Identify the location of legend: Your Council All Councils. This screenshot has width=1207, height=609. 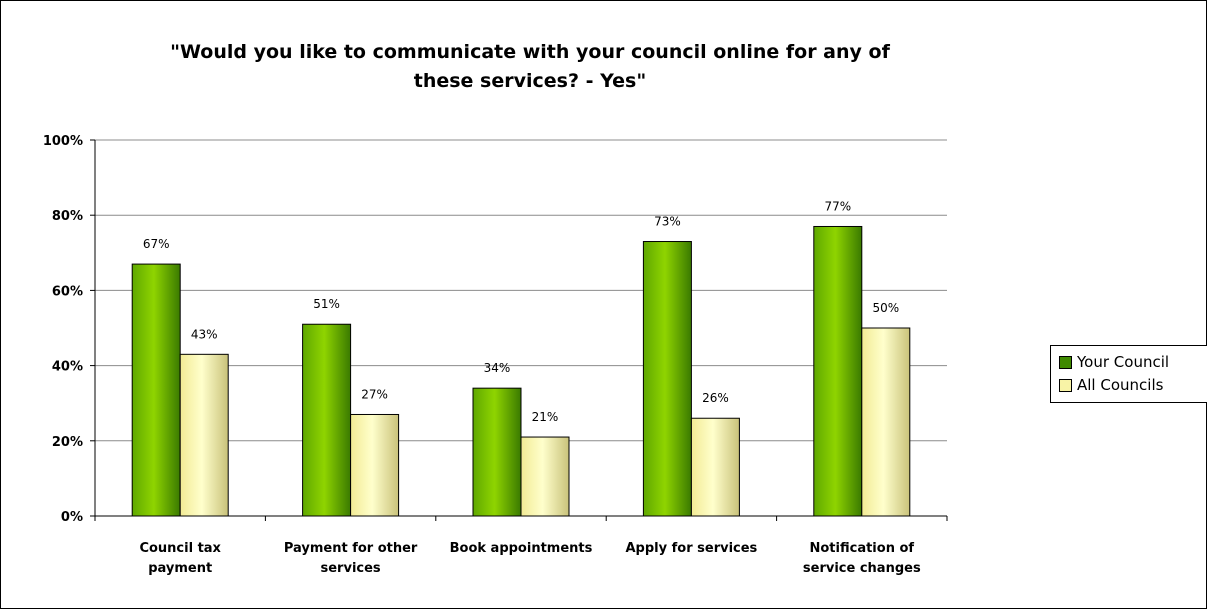
(1128, 374).